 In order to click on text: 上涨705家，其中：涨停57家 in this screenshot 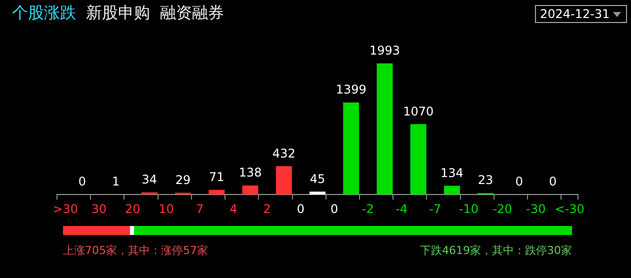, I will do `click(135, 250)`.